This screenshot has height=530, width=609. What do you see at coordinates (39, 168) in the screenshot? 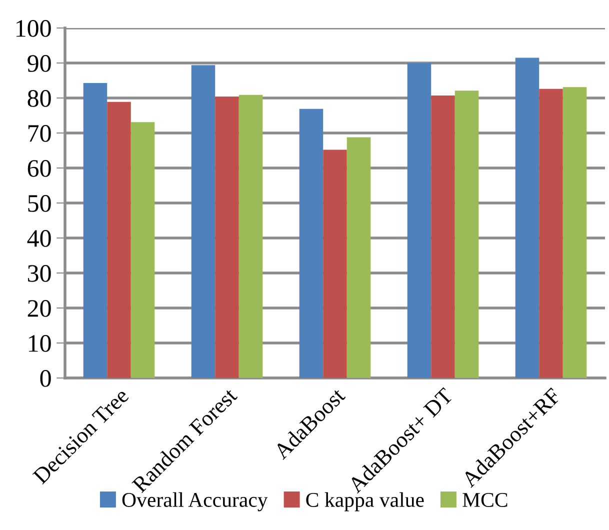
I see `y-tick-label: 60` at bounding box center [39, 168].